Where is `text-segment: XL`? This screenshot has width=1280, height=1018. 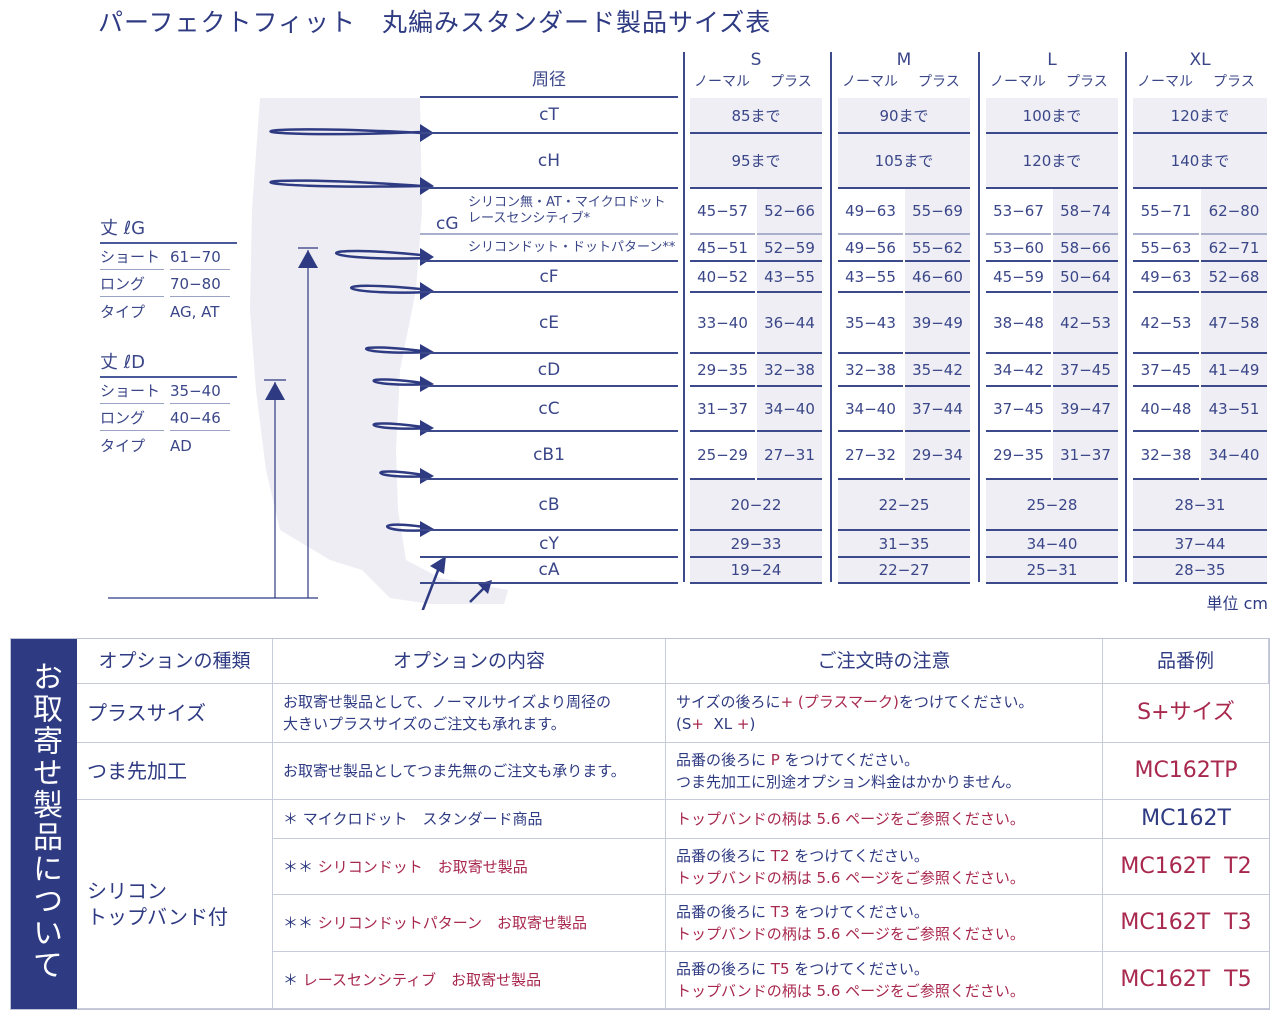 text-segment: XL is located at coordinates (720, 724).